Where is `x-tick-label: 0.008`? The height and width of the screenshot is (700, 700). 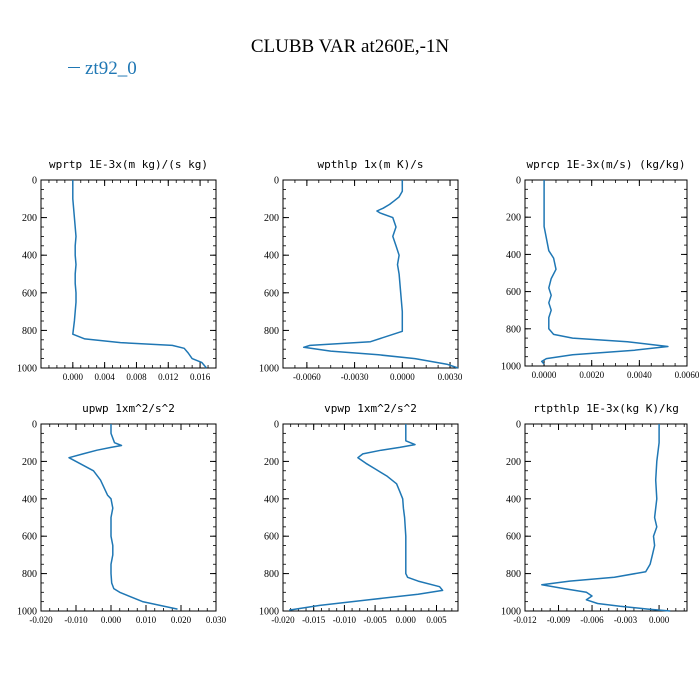
x-tick-label: 0.008 is located at coordinates (136, 377).